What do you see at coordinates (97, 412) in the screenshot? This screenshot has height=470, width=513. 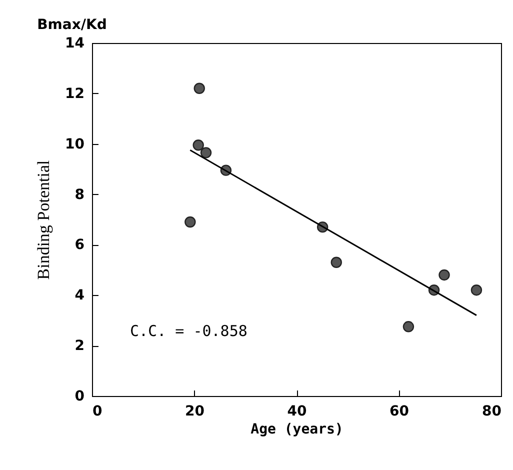 I see `x-tick-label: 0` at bounding box center [97, 412].